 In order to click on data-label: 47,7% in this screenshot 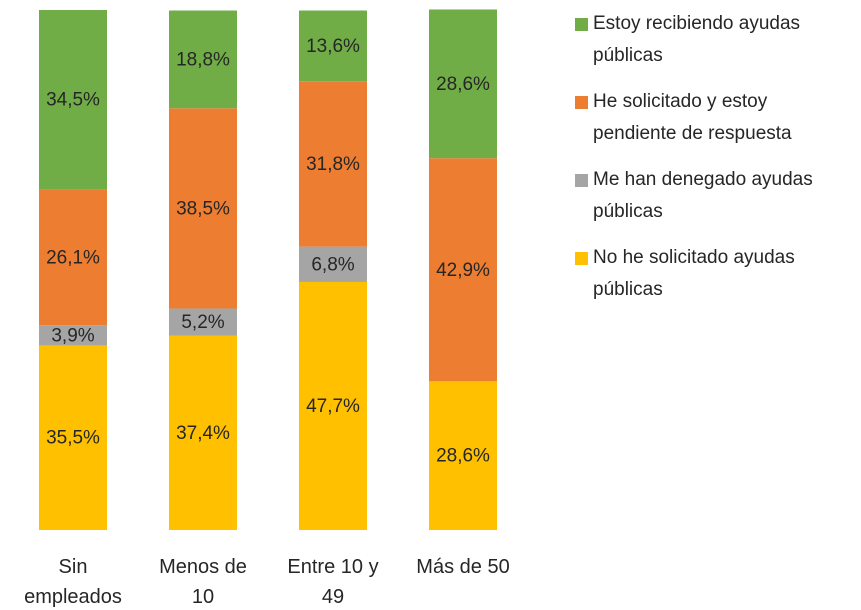, I will do `click(333, 406)`.